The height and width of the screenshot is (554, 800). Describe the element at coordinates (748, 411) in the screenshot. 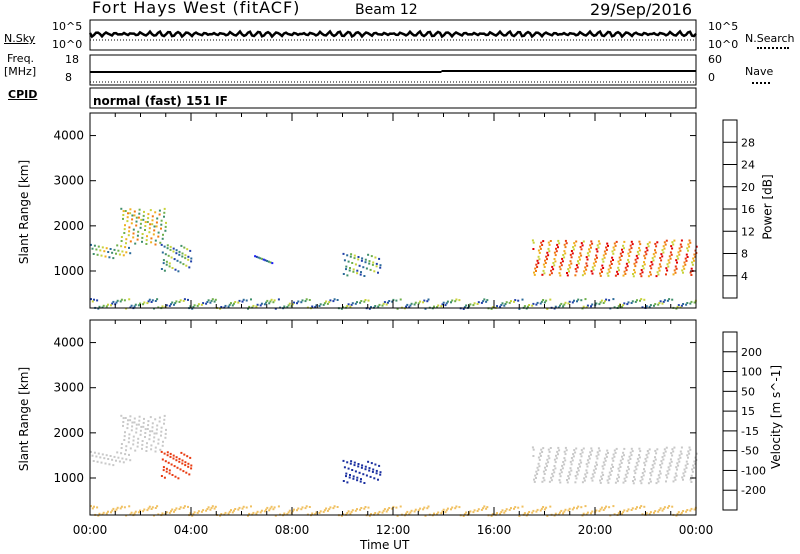

I see `velocity-colorbar-tick-label: 15` at that location.